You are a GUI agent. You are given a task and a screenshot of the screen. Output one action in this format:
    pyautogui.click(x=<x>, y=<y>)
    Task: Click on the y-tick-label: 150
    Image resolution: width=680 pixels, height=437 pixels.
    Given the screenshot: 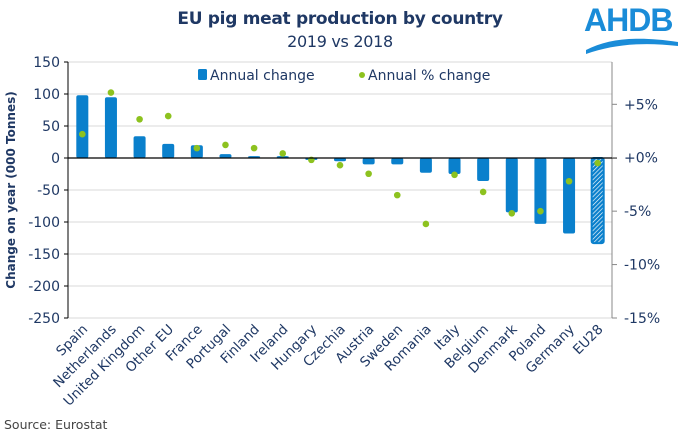 What is the action you would take?
    pyautogui.click(x=46, y=63)
    